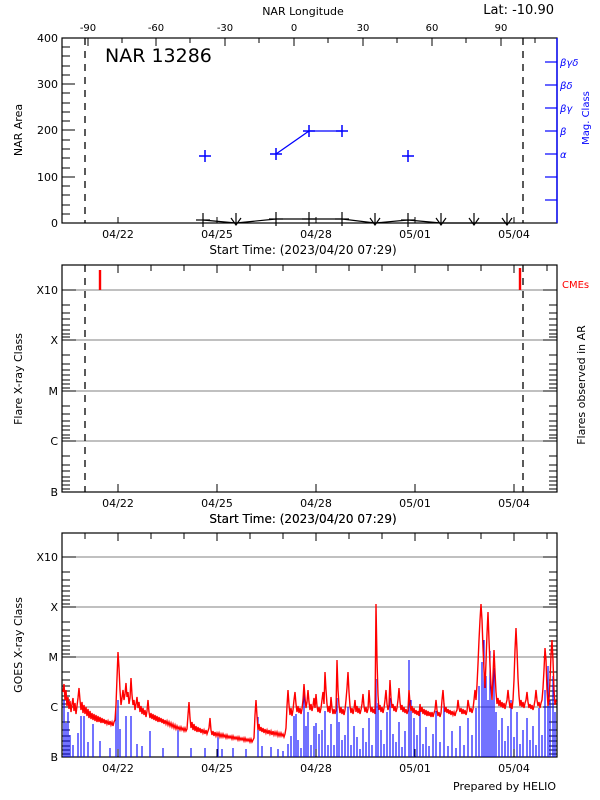 The width and height of the screenshot is (600, 800). What do you see at coordinates (225, 28) in the screenshot?
I see `top-tick-label: -30` at bounding box center [225, 28].